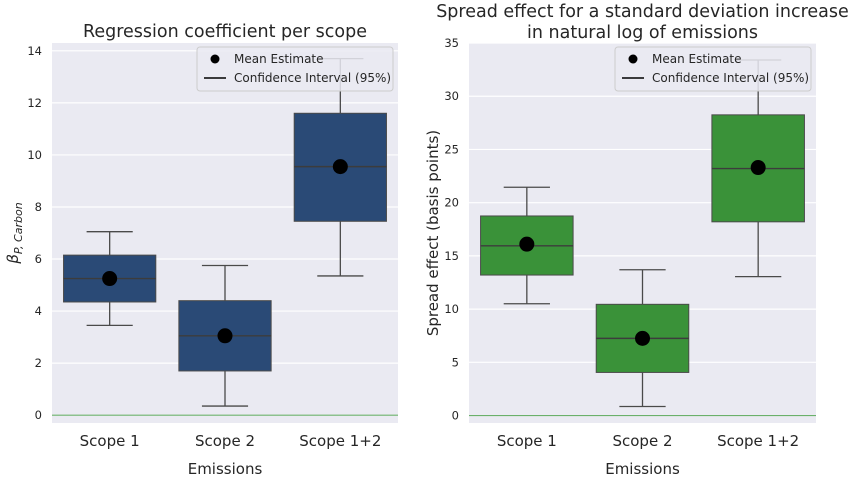  What do you see at coordinates (34, 51) in the screenshot?
I see `y-tick-label: 14` at bounding box center [34, 51].